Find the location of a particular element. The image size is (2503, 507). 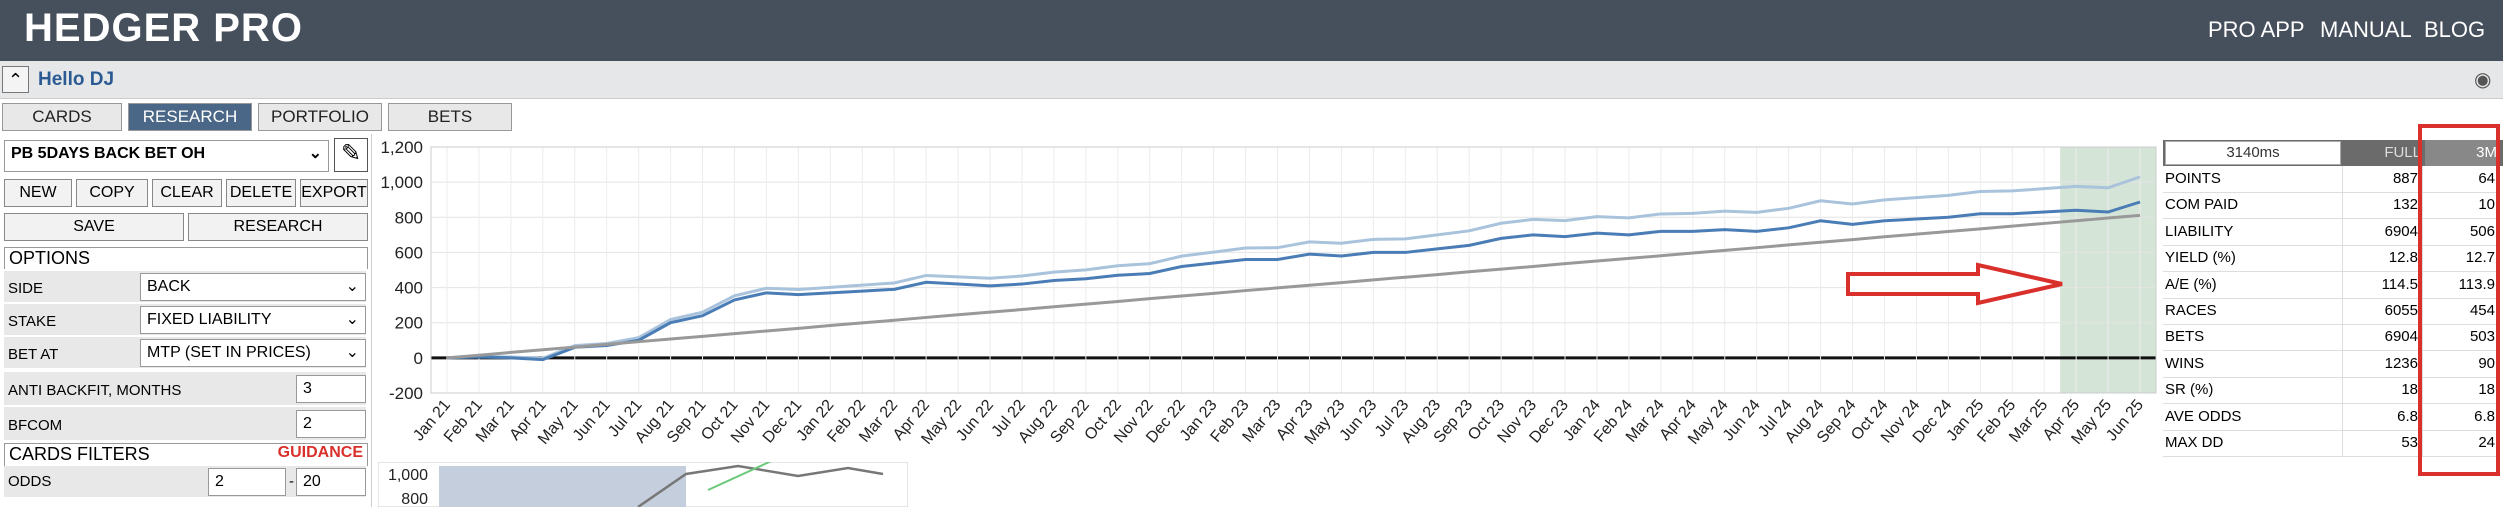

timer: 3140ms is located at coordinates (2253, 153).